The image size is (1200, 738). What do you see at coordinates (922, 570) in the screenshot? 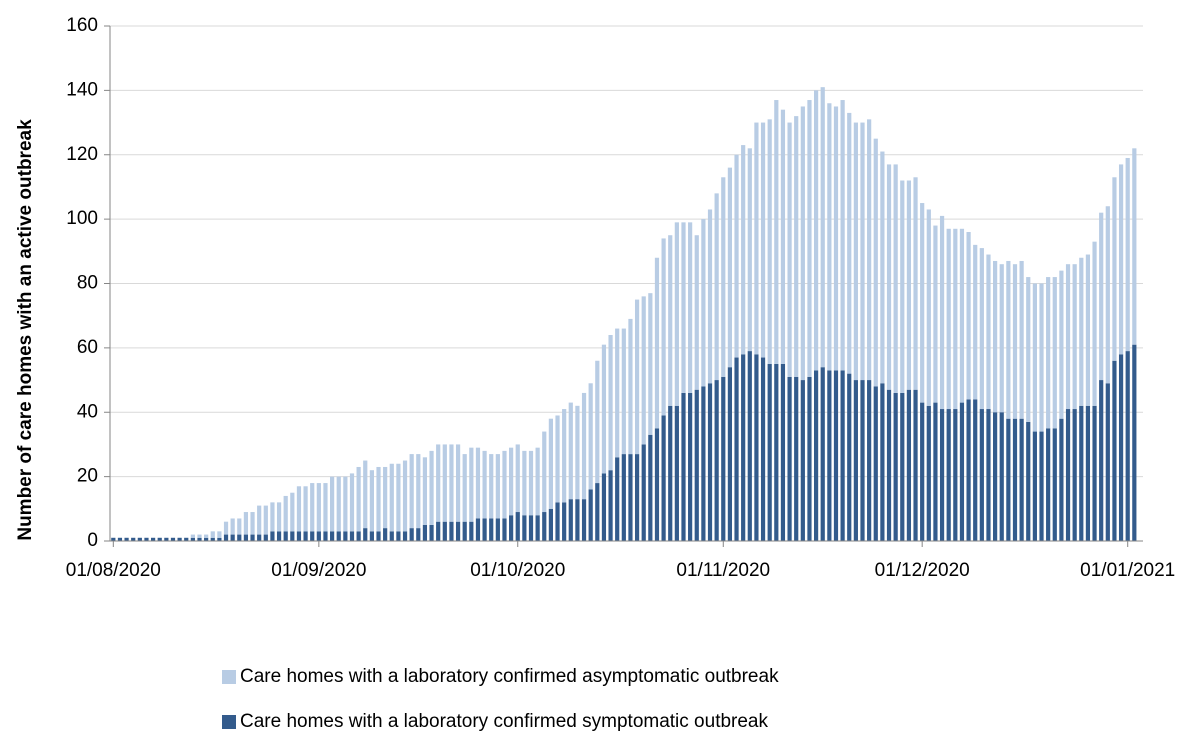
I see `x-tick-label: 01/12/2020` at bounding box center [922, 570].